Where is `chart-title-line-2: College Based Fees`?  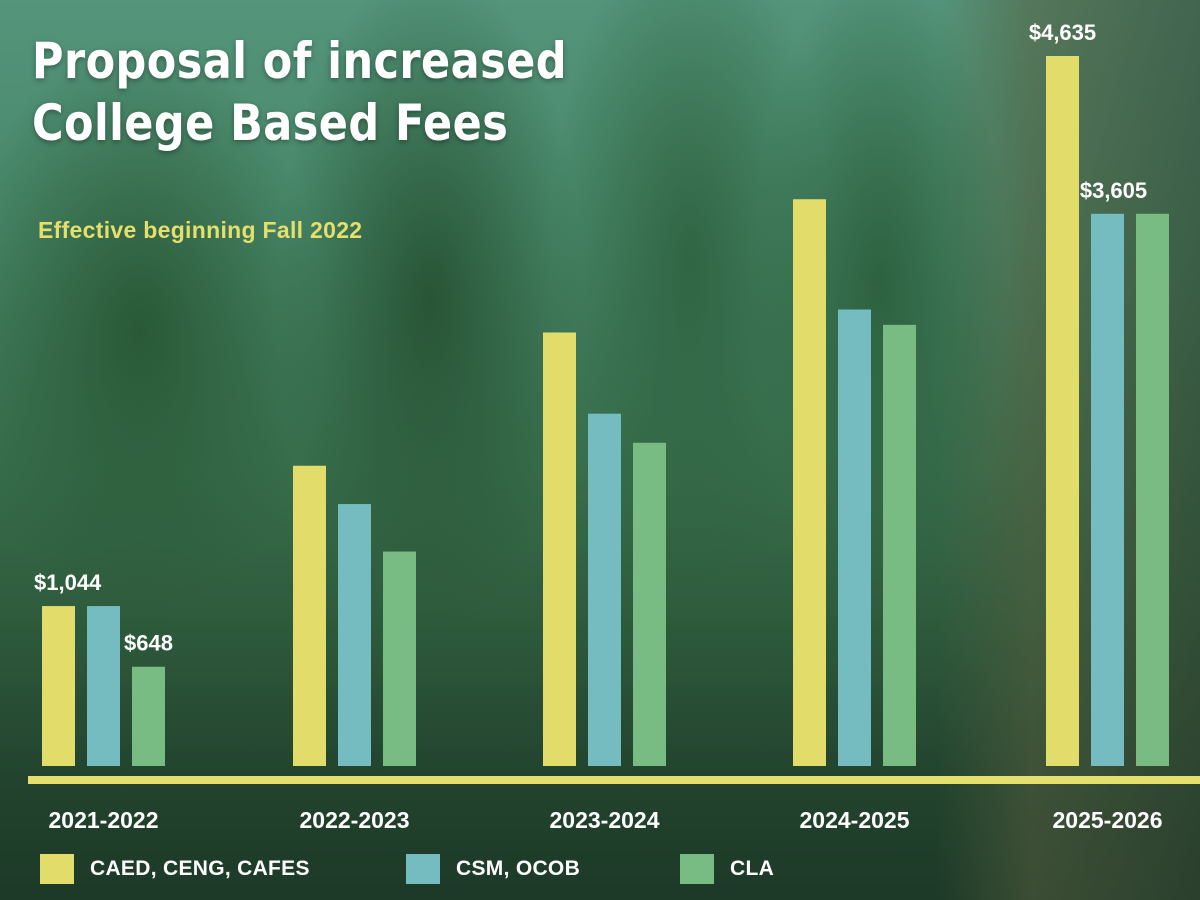
chart-title-line-2: College Based Fees is located at coordinates (270, 123).